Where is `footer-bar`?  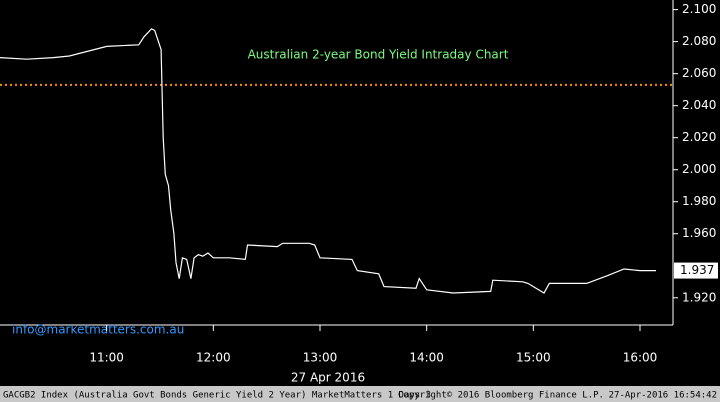
footer-bar is located at coordinates (360, 394).